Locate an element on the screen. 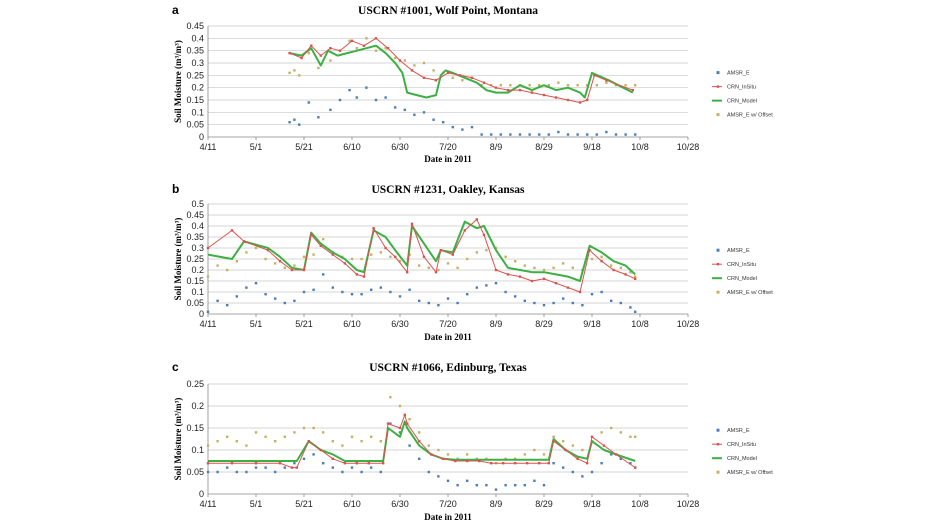  y-tick-label: 0.25 is located at coordinates (195, 75).